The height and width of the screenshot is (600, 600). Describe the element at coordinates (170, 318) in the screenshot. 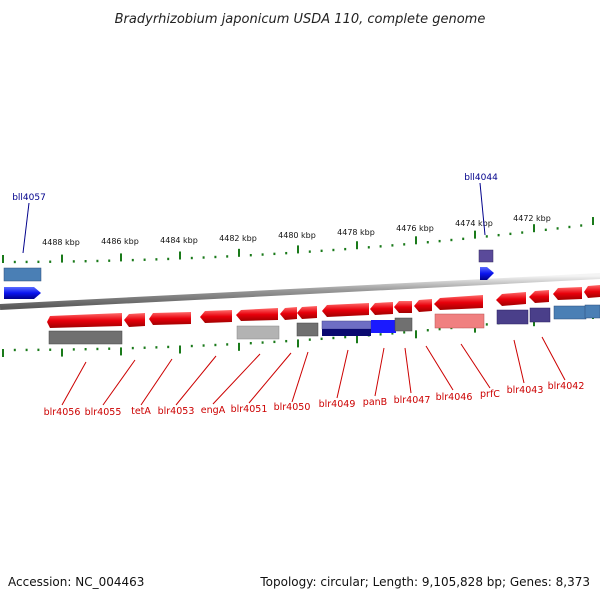

I see `gene-arrow-tetA` at that location.